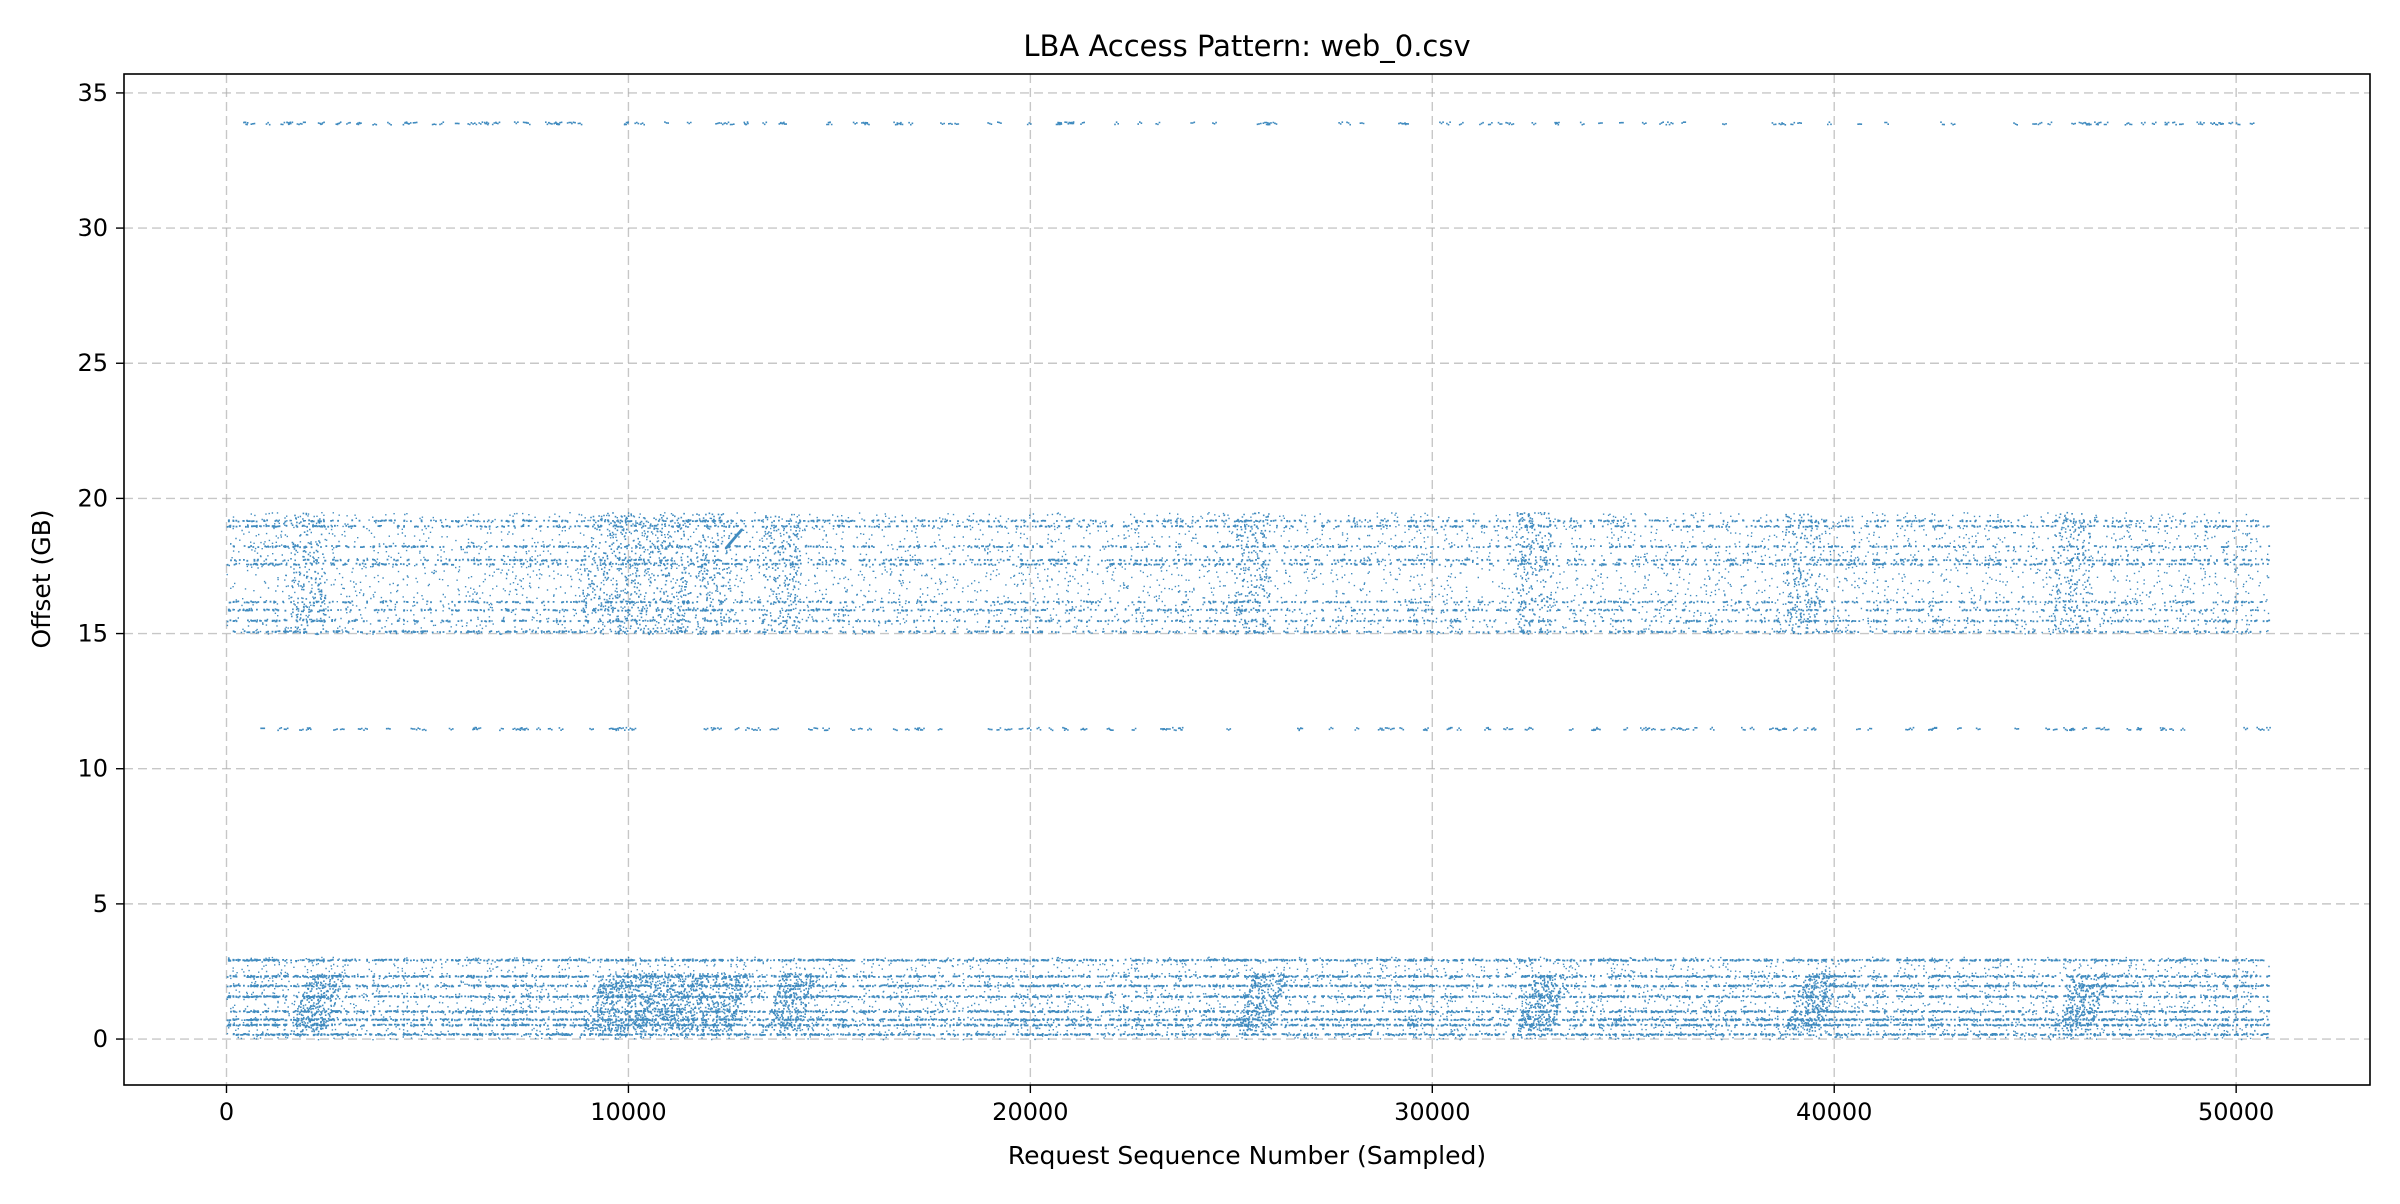  I want to click on y-tick-label: 20, so click(92, 498).